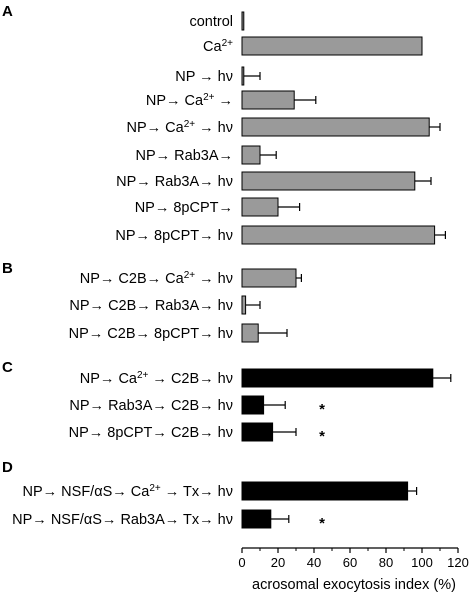 The width and height of the screenshot is (474, 598). What do you see at coordinates (180, 128) in the screenshot?
I see `row-label: NP→ Ca2+ → hν` at bounding box center [180, 128].